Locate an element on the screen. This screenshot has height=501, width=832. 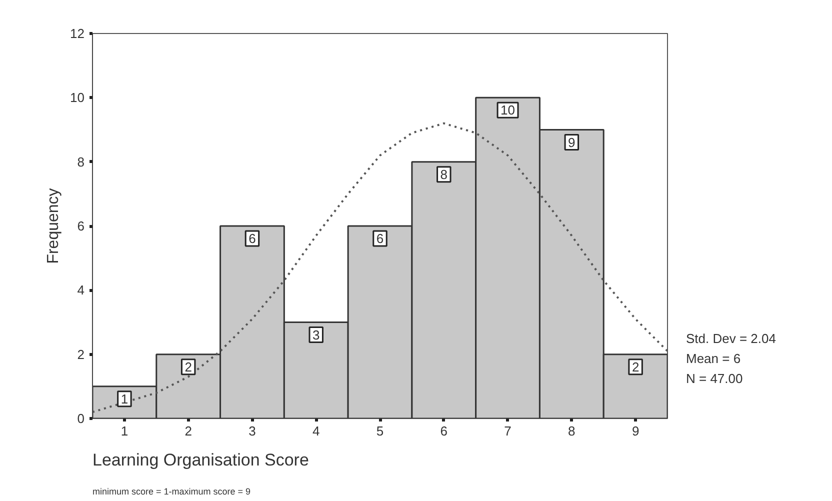
x-tick-label: 3 is located at coordinates (252, 431).